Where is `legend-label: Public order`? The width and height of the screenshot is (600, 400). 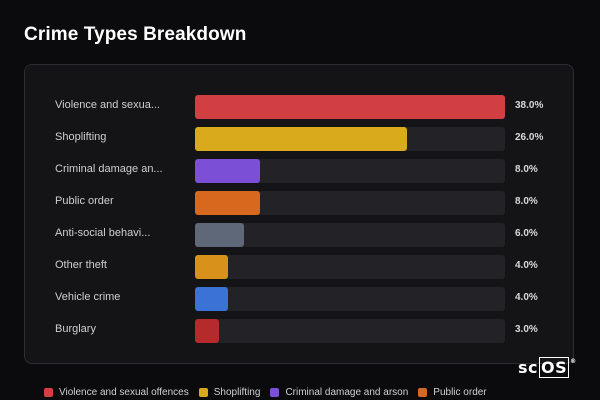
legend-label: Public order is located at coordinates (460, 392).